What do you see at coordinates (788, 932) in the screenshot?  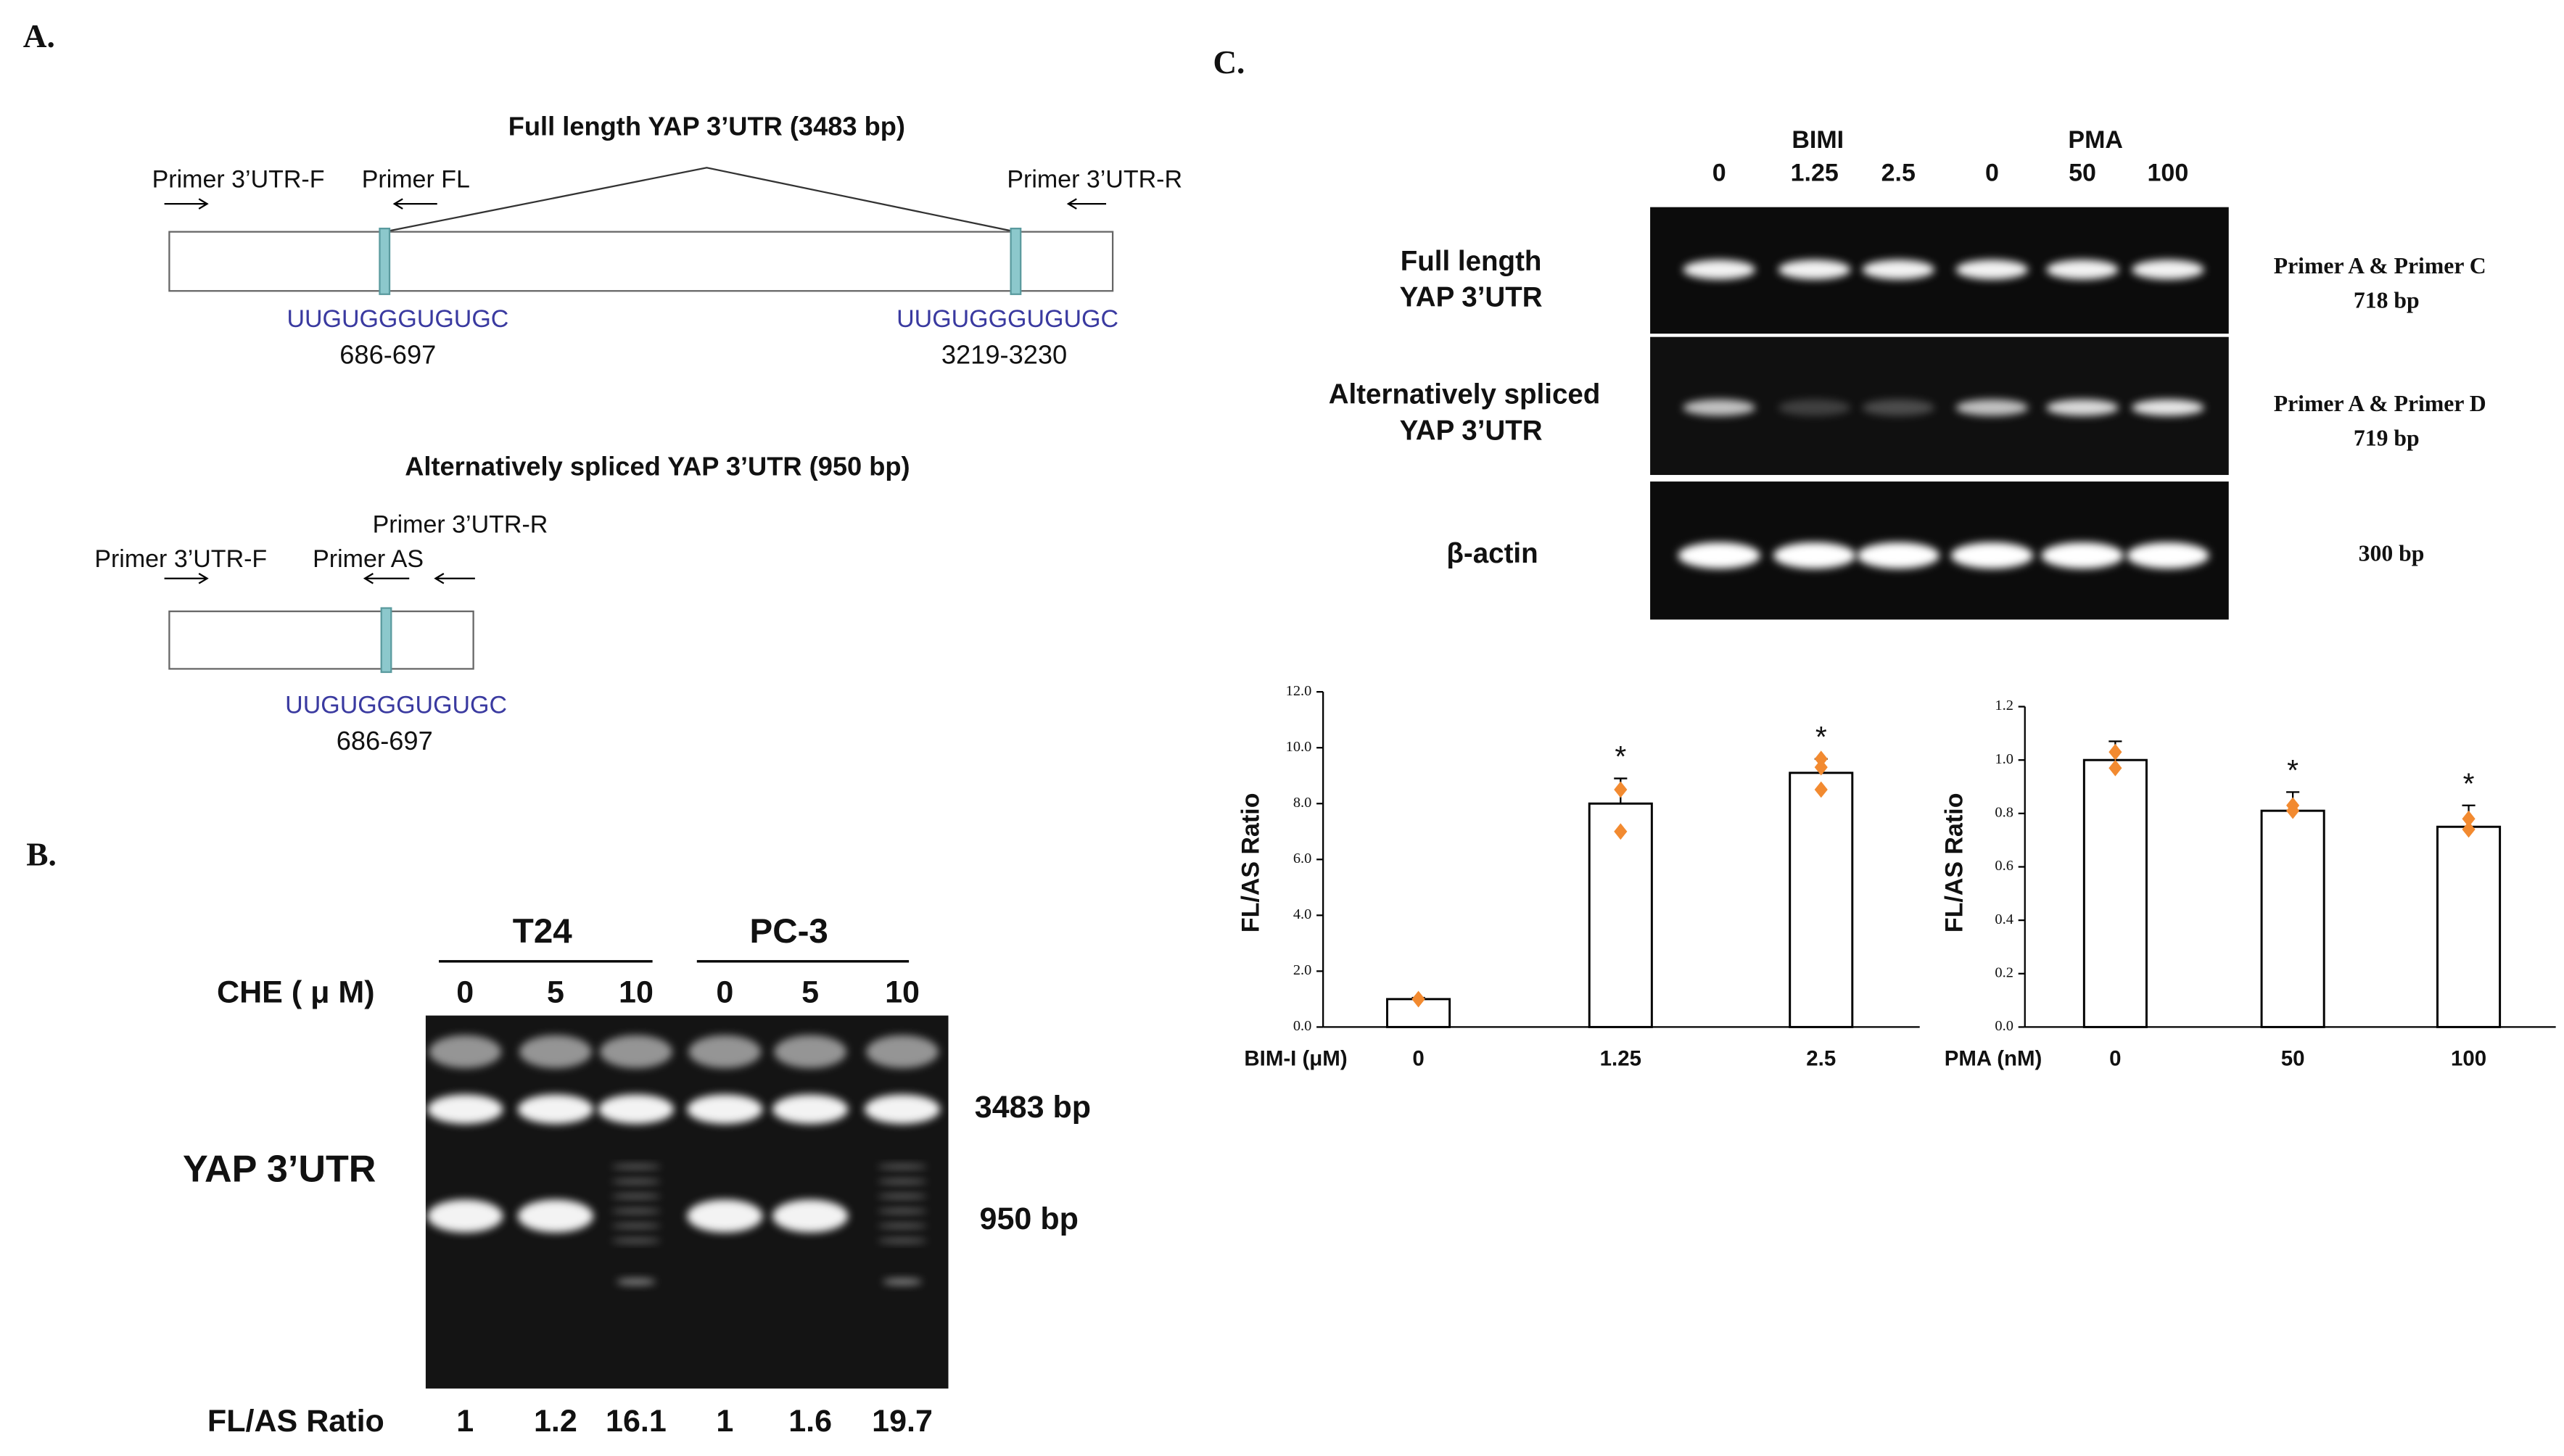 I see `group-label: PC-3` at bounding box center [788, 932].